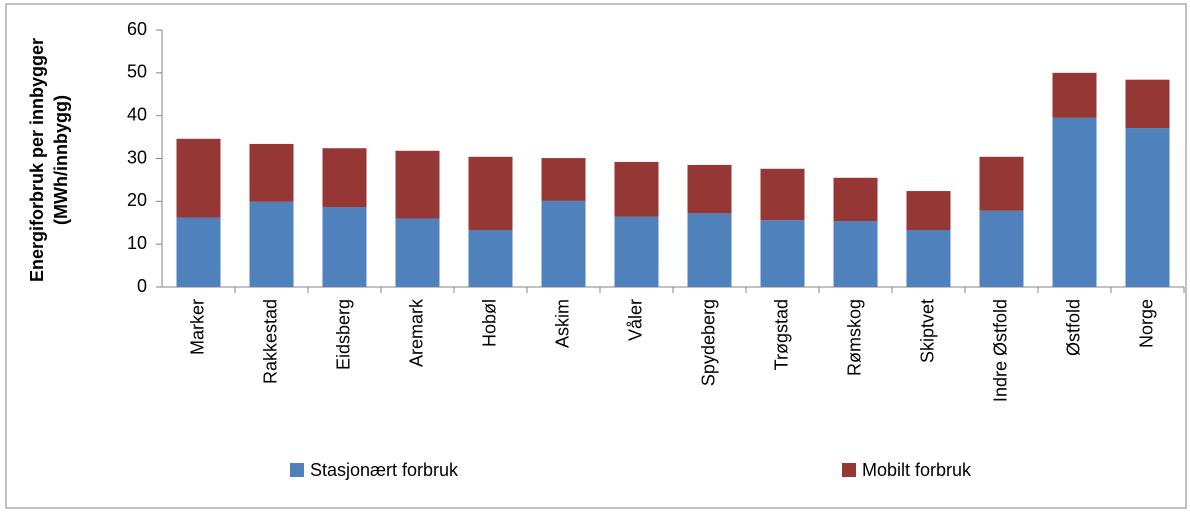  I want to click on y-tick-label: 60, so click(137, 29).